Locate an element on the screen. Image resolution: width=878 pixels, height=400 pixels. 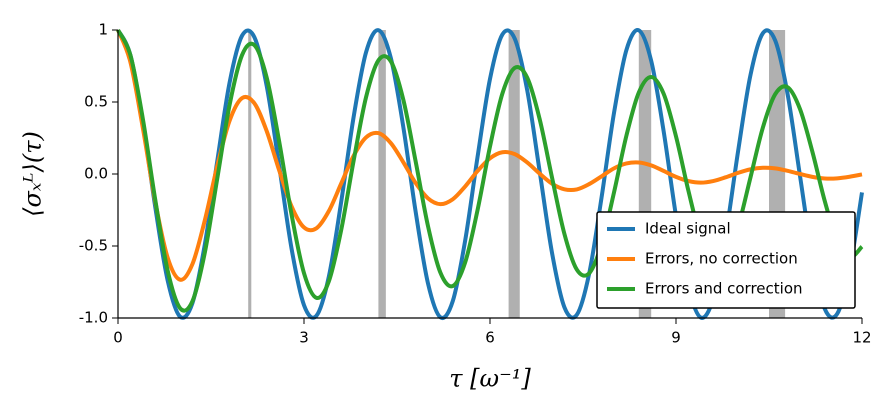
legend-frame is located at coordinates (726, 260).